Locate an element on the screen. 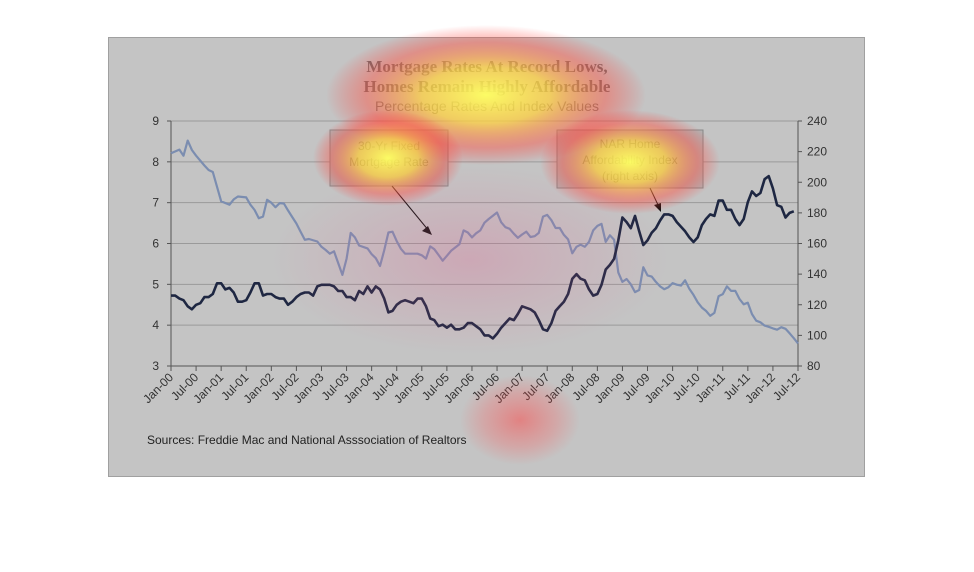 This screenshot has height=572, width=974. y-right-tick-label: 160 is located at coordinates (817, 244).